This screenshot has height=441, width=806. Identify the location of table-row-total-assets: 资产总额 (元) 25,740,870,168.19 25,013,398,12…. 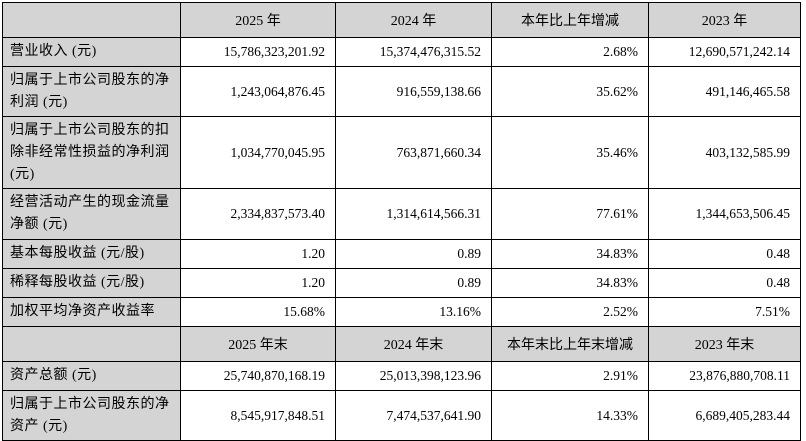
(401, 375).